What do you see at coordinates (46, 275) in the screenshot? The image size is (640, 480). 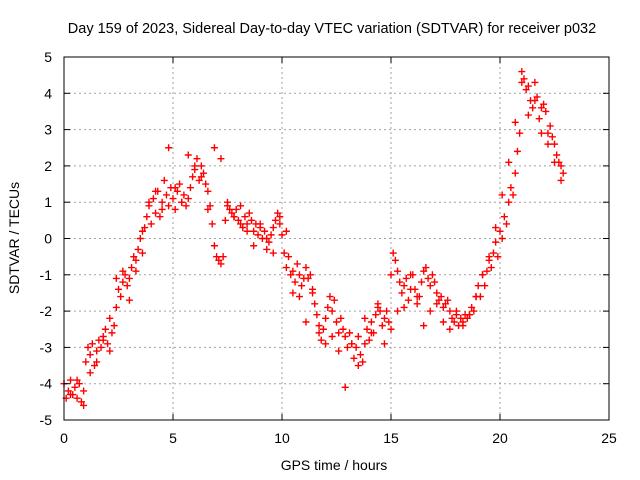 I see `y-tick-label: -1` at bounding box center [46, 275].